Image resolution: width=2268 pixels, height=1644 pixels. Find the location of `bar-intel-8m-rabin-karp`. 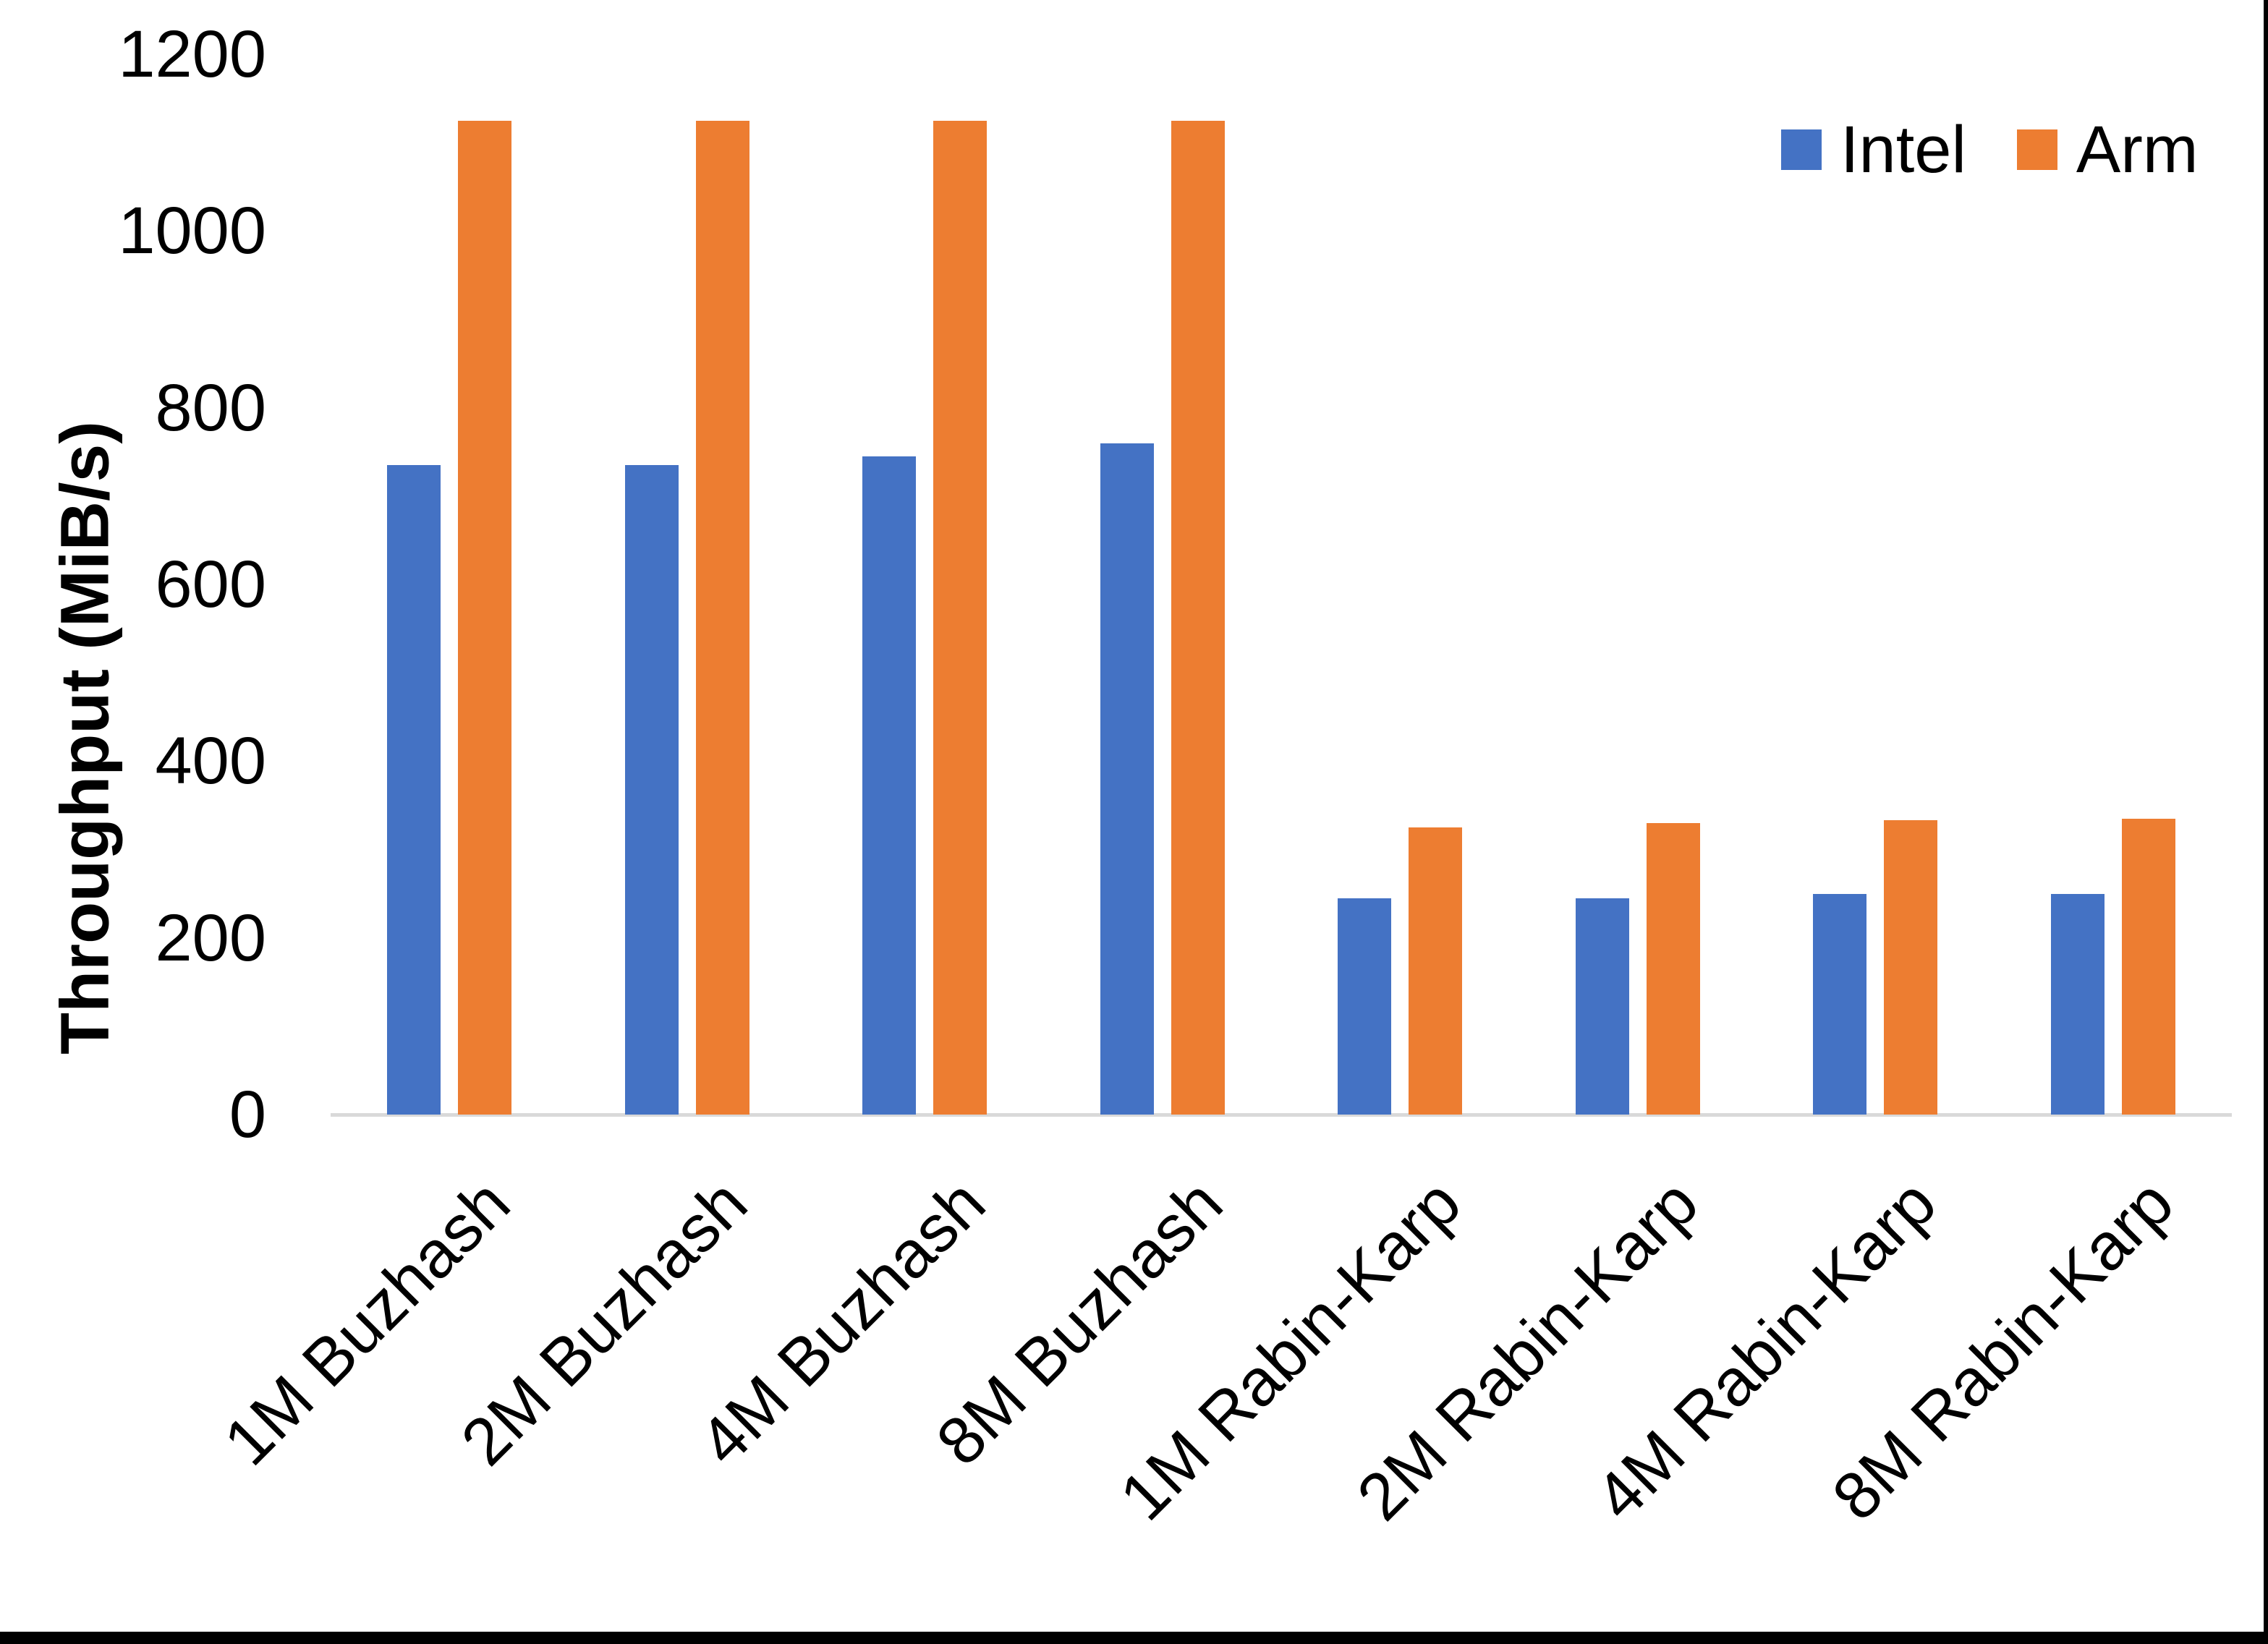

bar-intel-8m-rabin-karp is located at coordinates (2077, 1004).